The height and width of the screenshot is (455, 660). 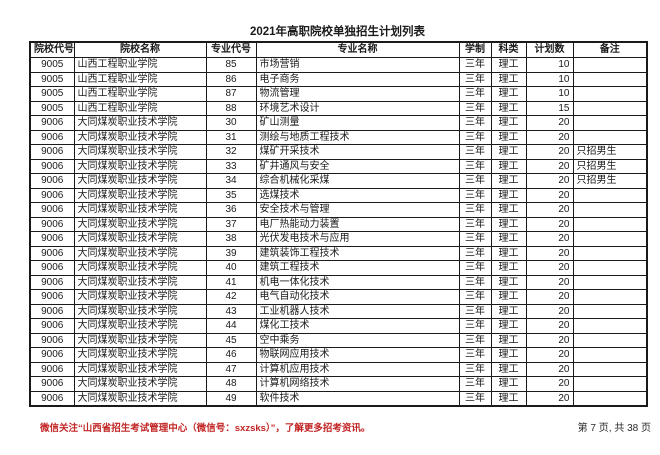 I want to click on cell-major-name: 选煤技术, so click(x=357, y=195).